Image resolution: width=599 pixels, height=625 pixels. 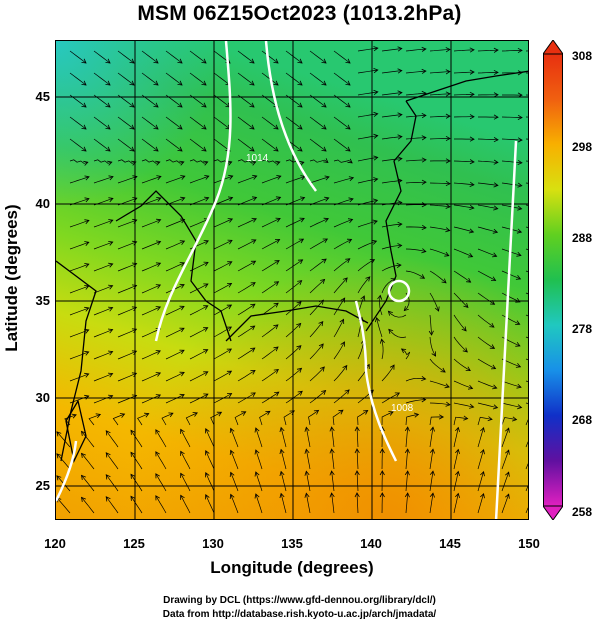 I want to click on y-tick-label: 35, so click(x=42, y=300).